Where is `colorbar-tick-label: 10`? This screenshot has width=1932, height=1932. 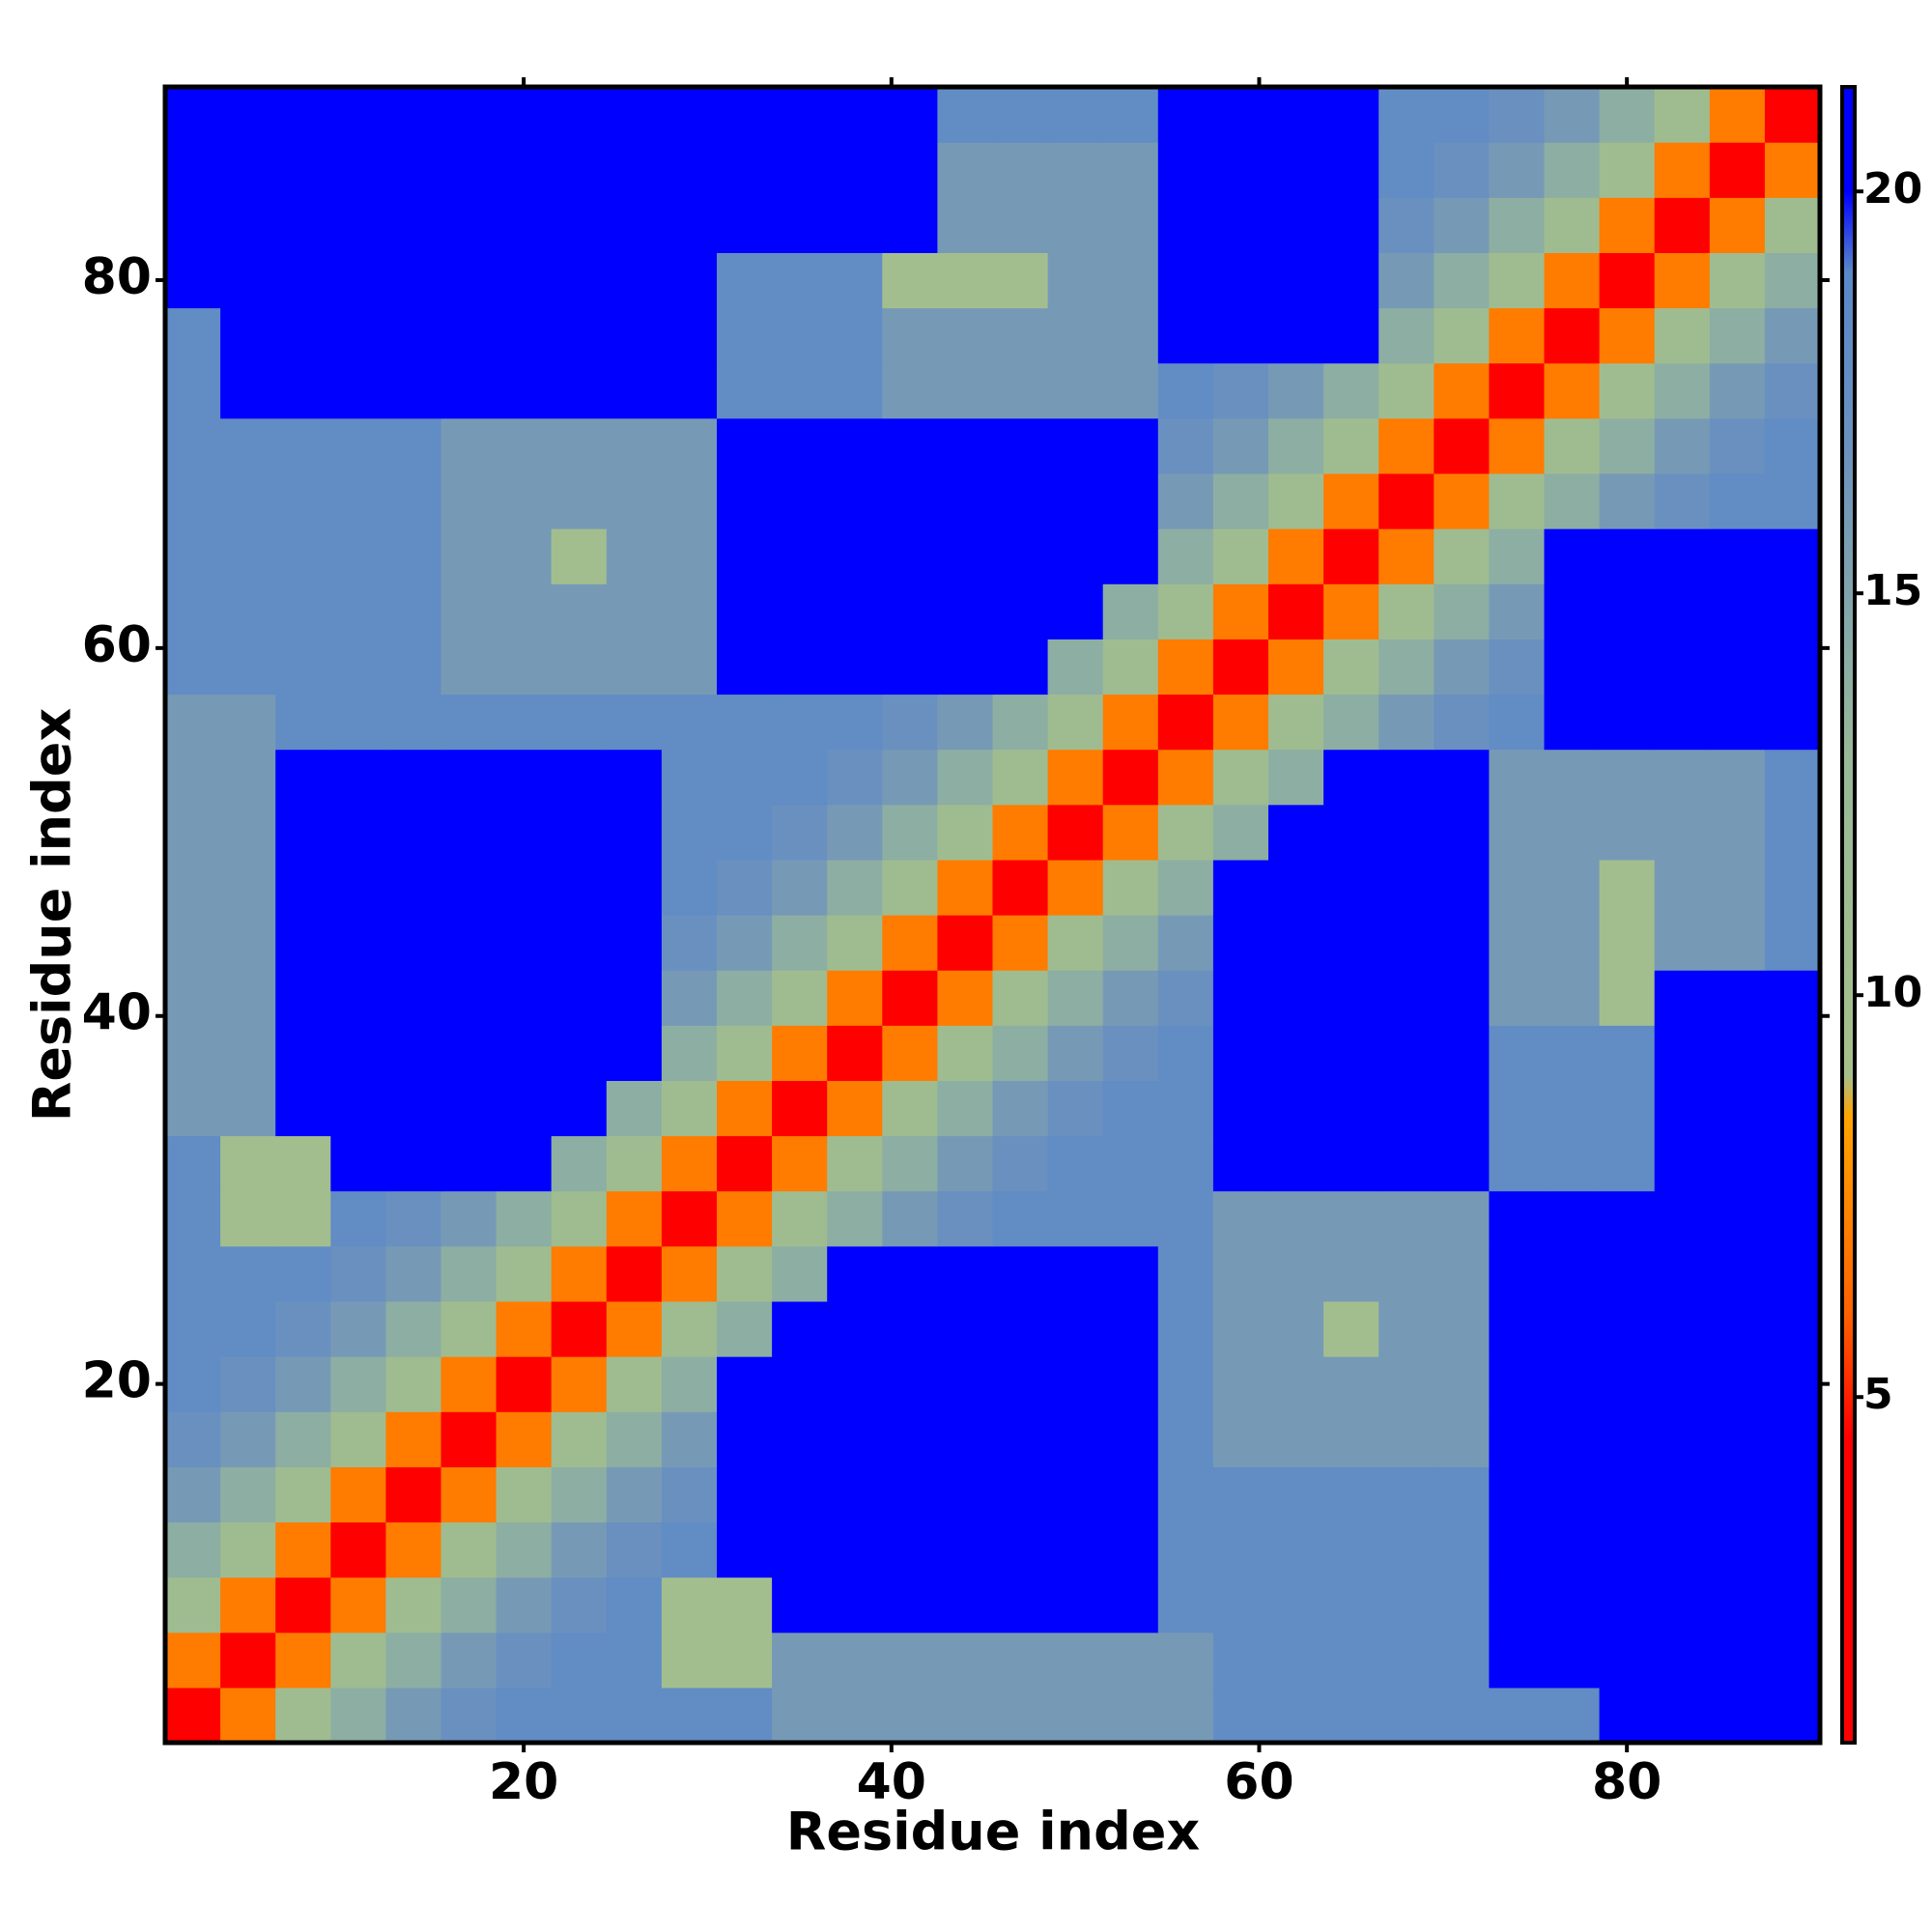
colorbar-tick-label: 10 is located at coordinates (1892, 992).